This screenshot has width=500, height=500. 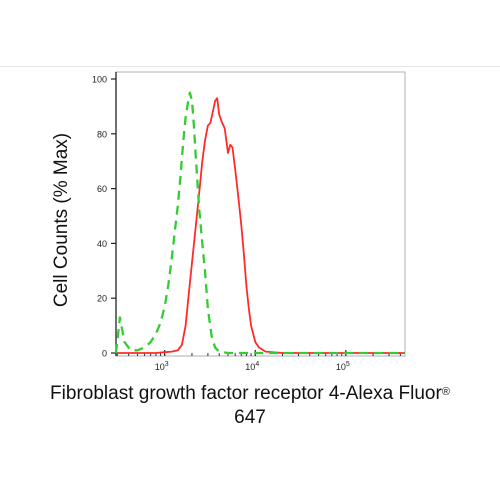 I want to click on x-tick-label: 10⁴, so click(x=252, y=366).